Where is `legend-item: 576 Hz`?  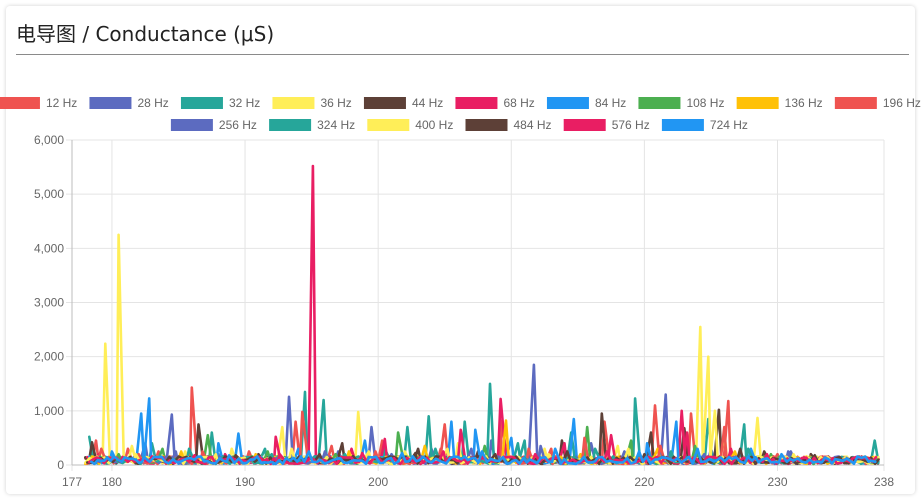
legend-item: 576 Hz is located at coordinates (606, 125).